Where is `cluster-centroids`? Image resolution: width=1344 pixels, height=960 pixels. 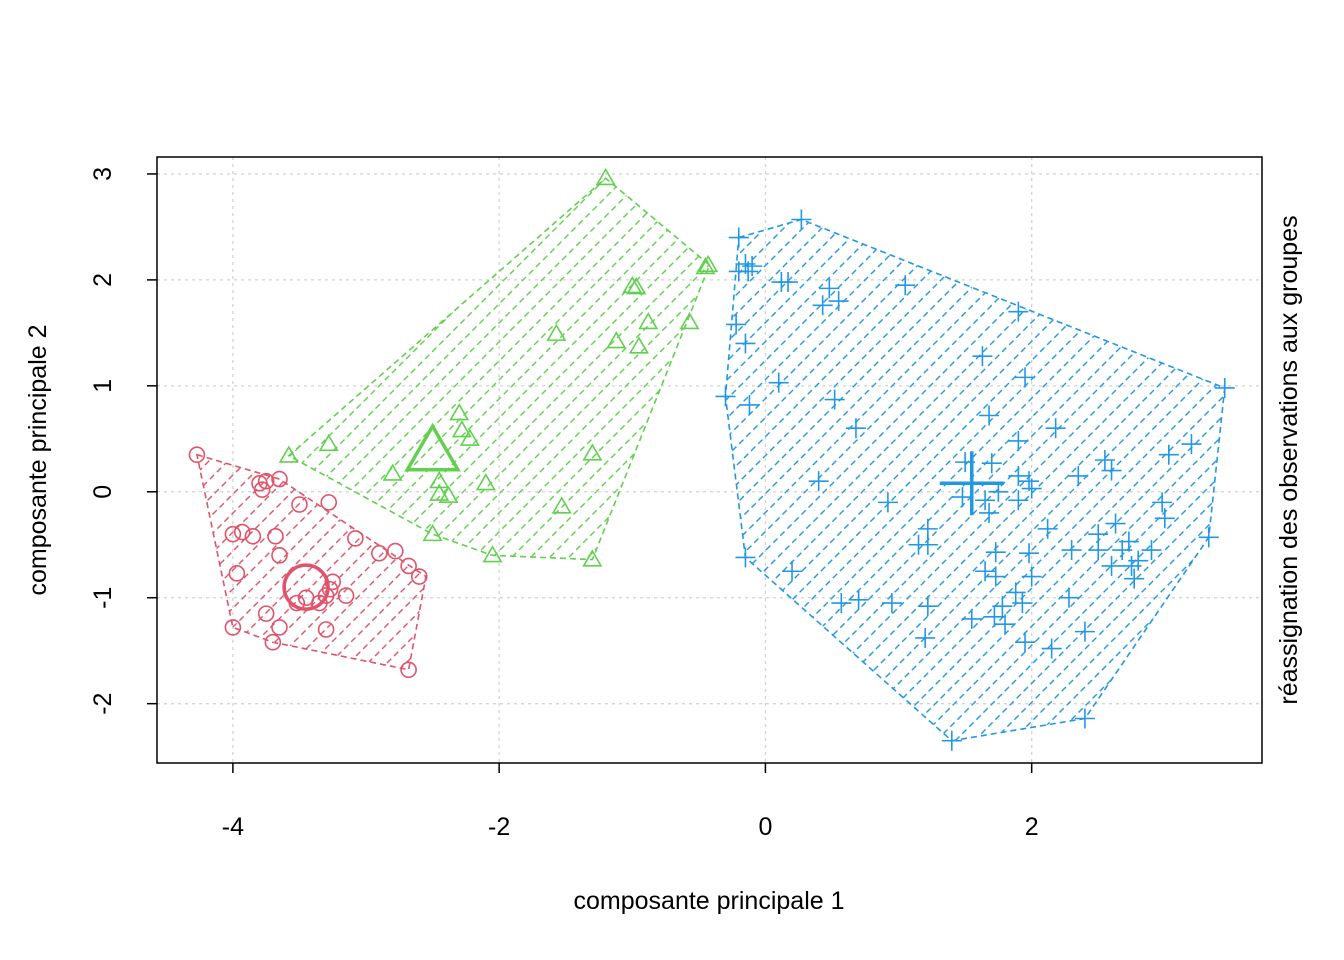
cluster-centroids is located at coordinates (643, 516).